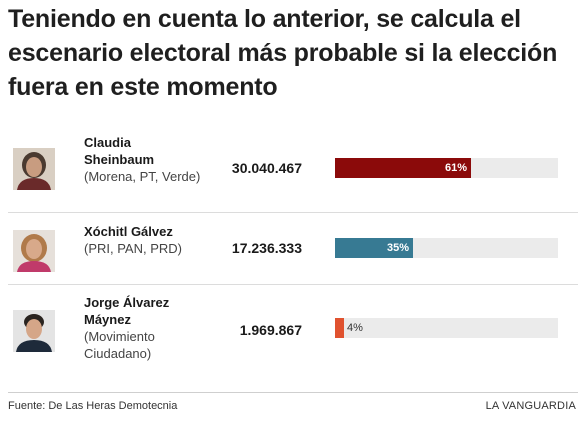 The width and height of the screenshot is (586, 423). Describe the element at coordinates (293, 392) in the screenshot. I see `footer-divider` at that location.